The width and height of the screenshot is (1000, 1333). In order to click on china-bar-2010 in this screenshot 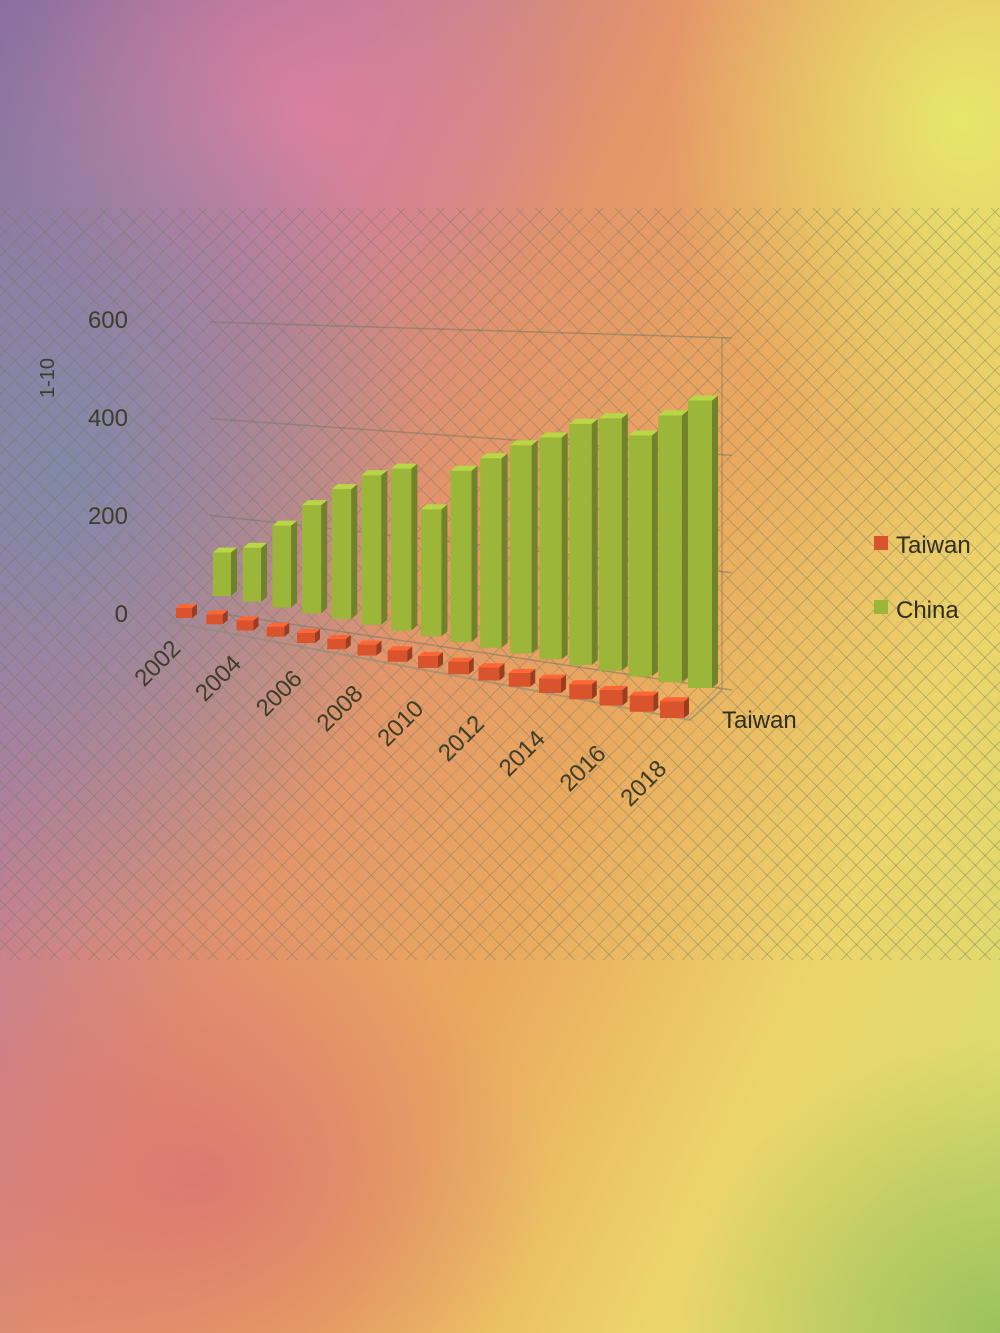, I will do `click(464, 553)`.